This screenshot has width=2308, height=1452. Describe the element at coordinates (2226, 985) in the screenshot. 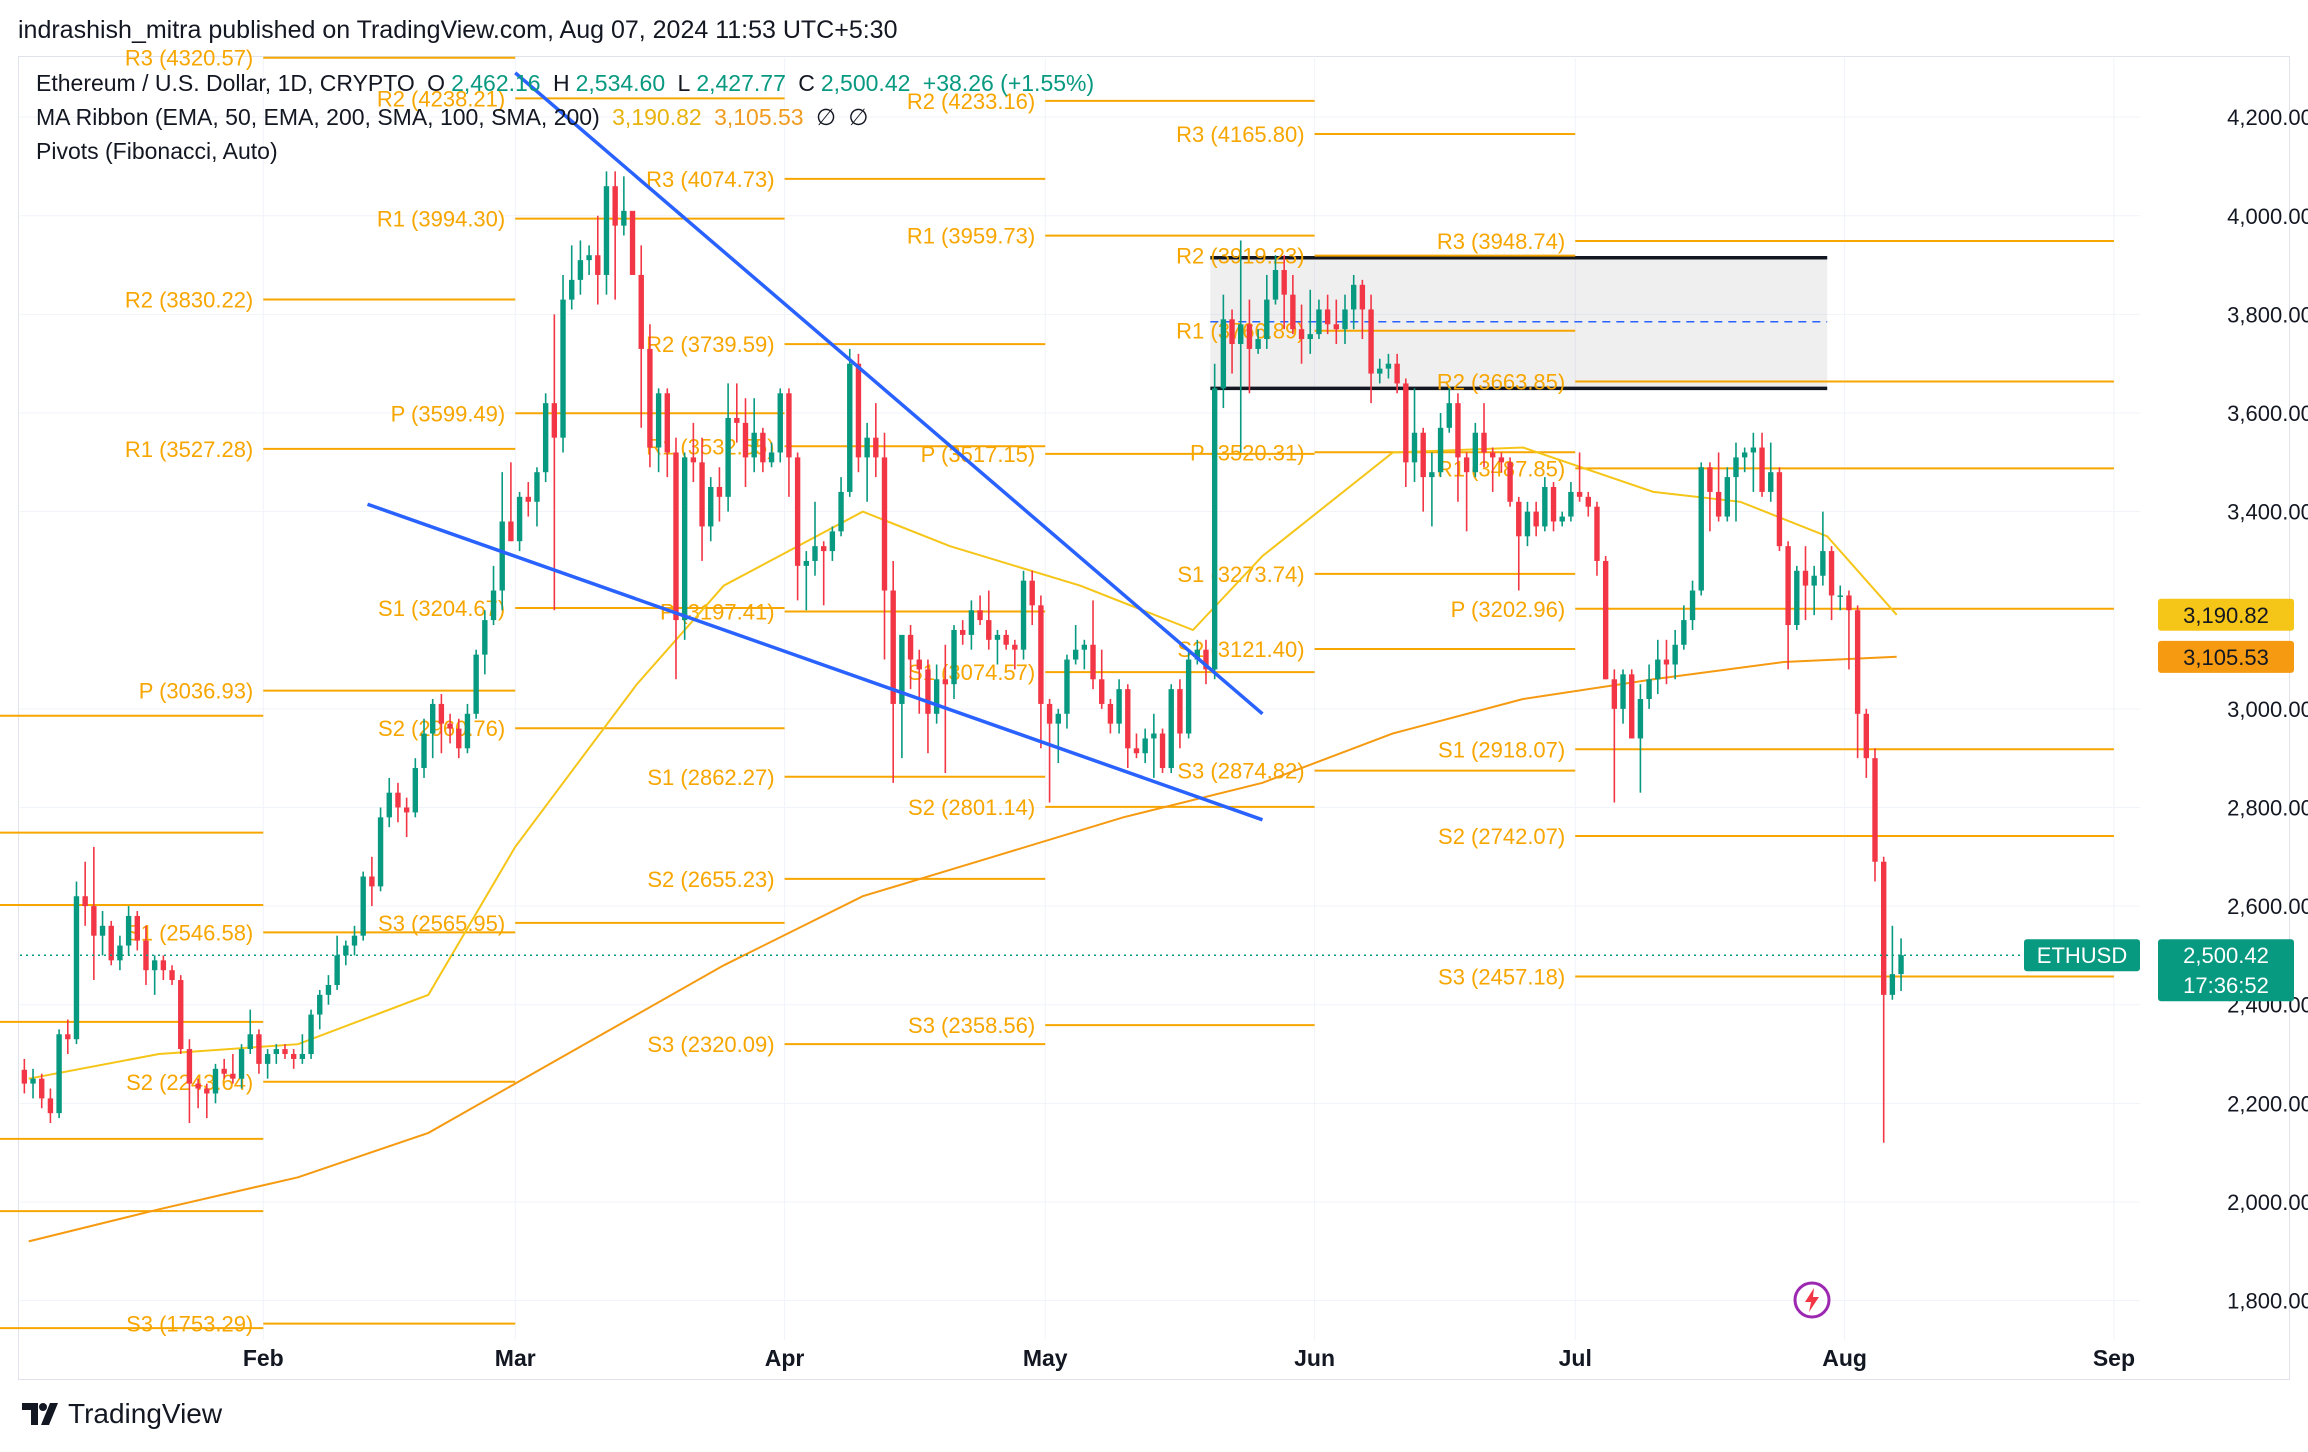

I see `bar-countdown-label: 17:36:52` at that location.